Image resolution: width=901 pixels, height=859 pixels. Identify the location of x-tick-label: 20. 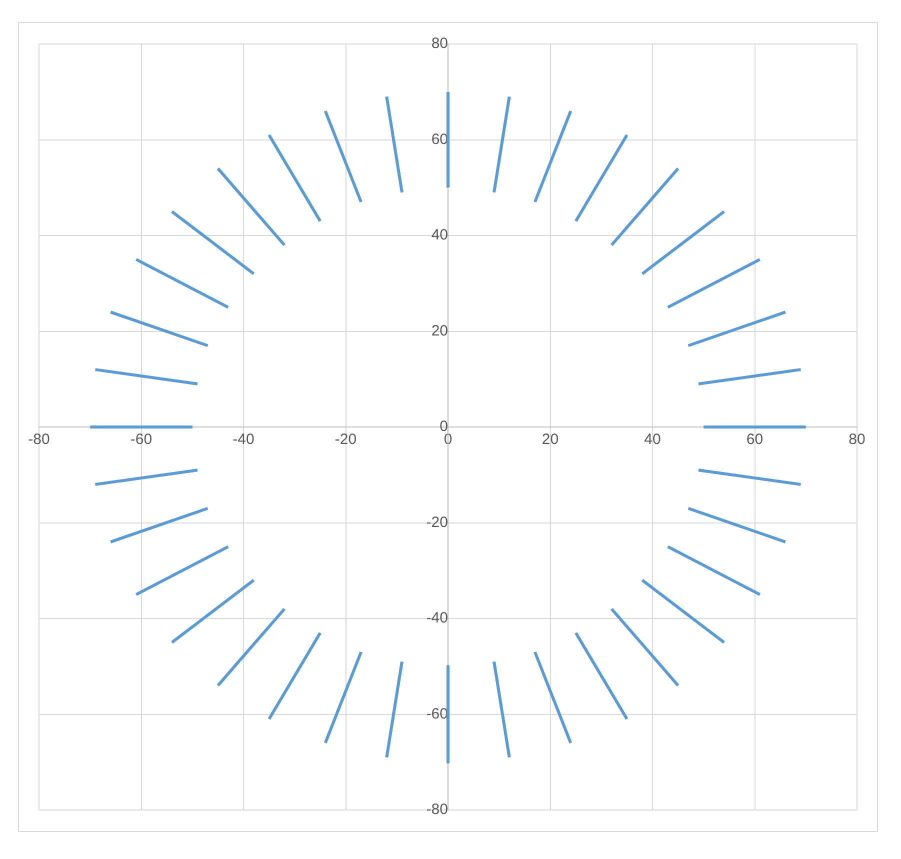
(550, 439).